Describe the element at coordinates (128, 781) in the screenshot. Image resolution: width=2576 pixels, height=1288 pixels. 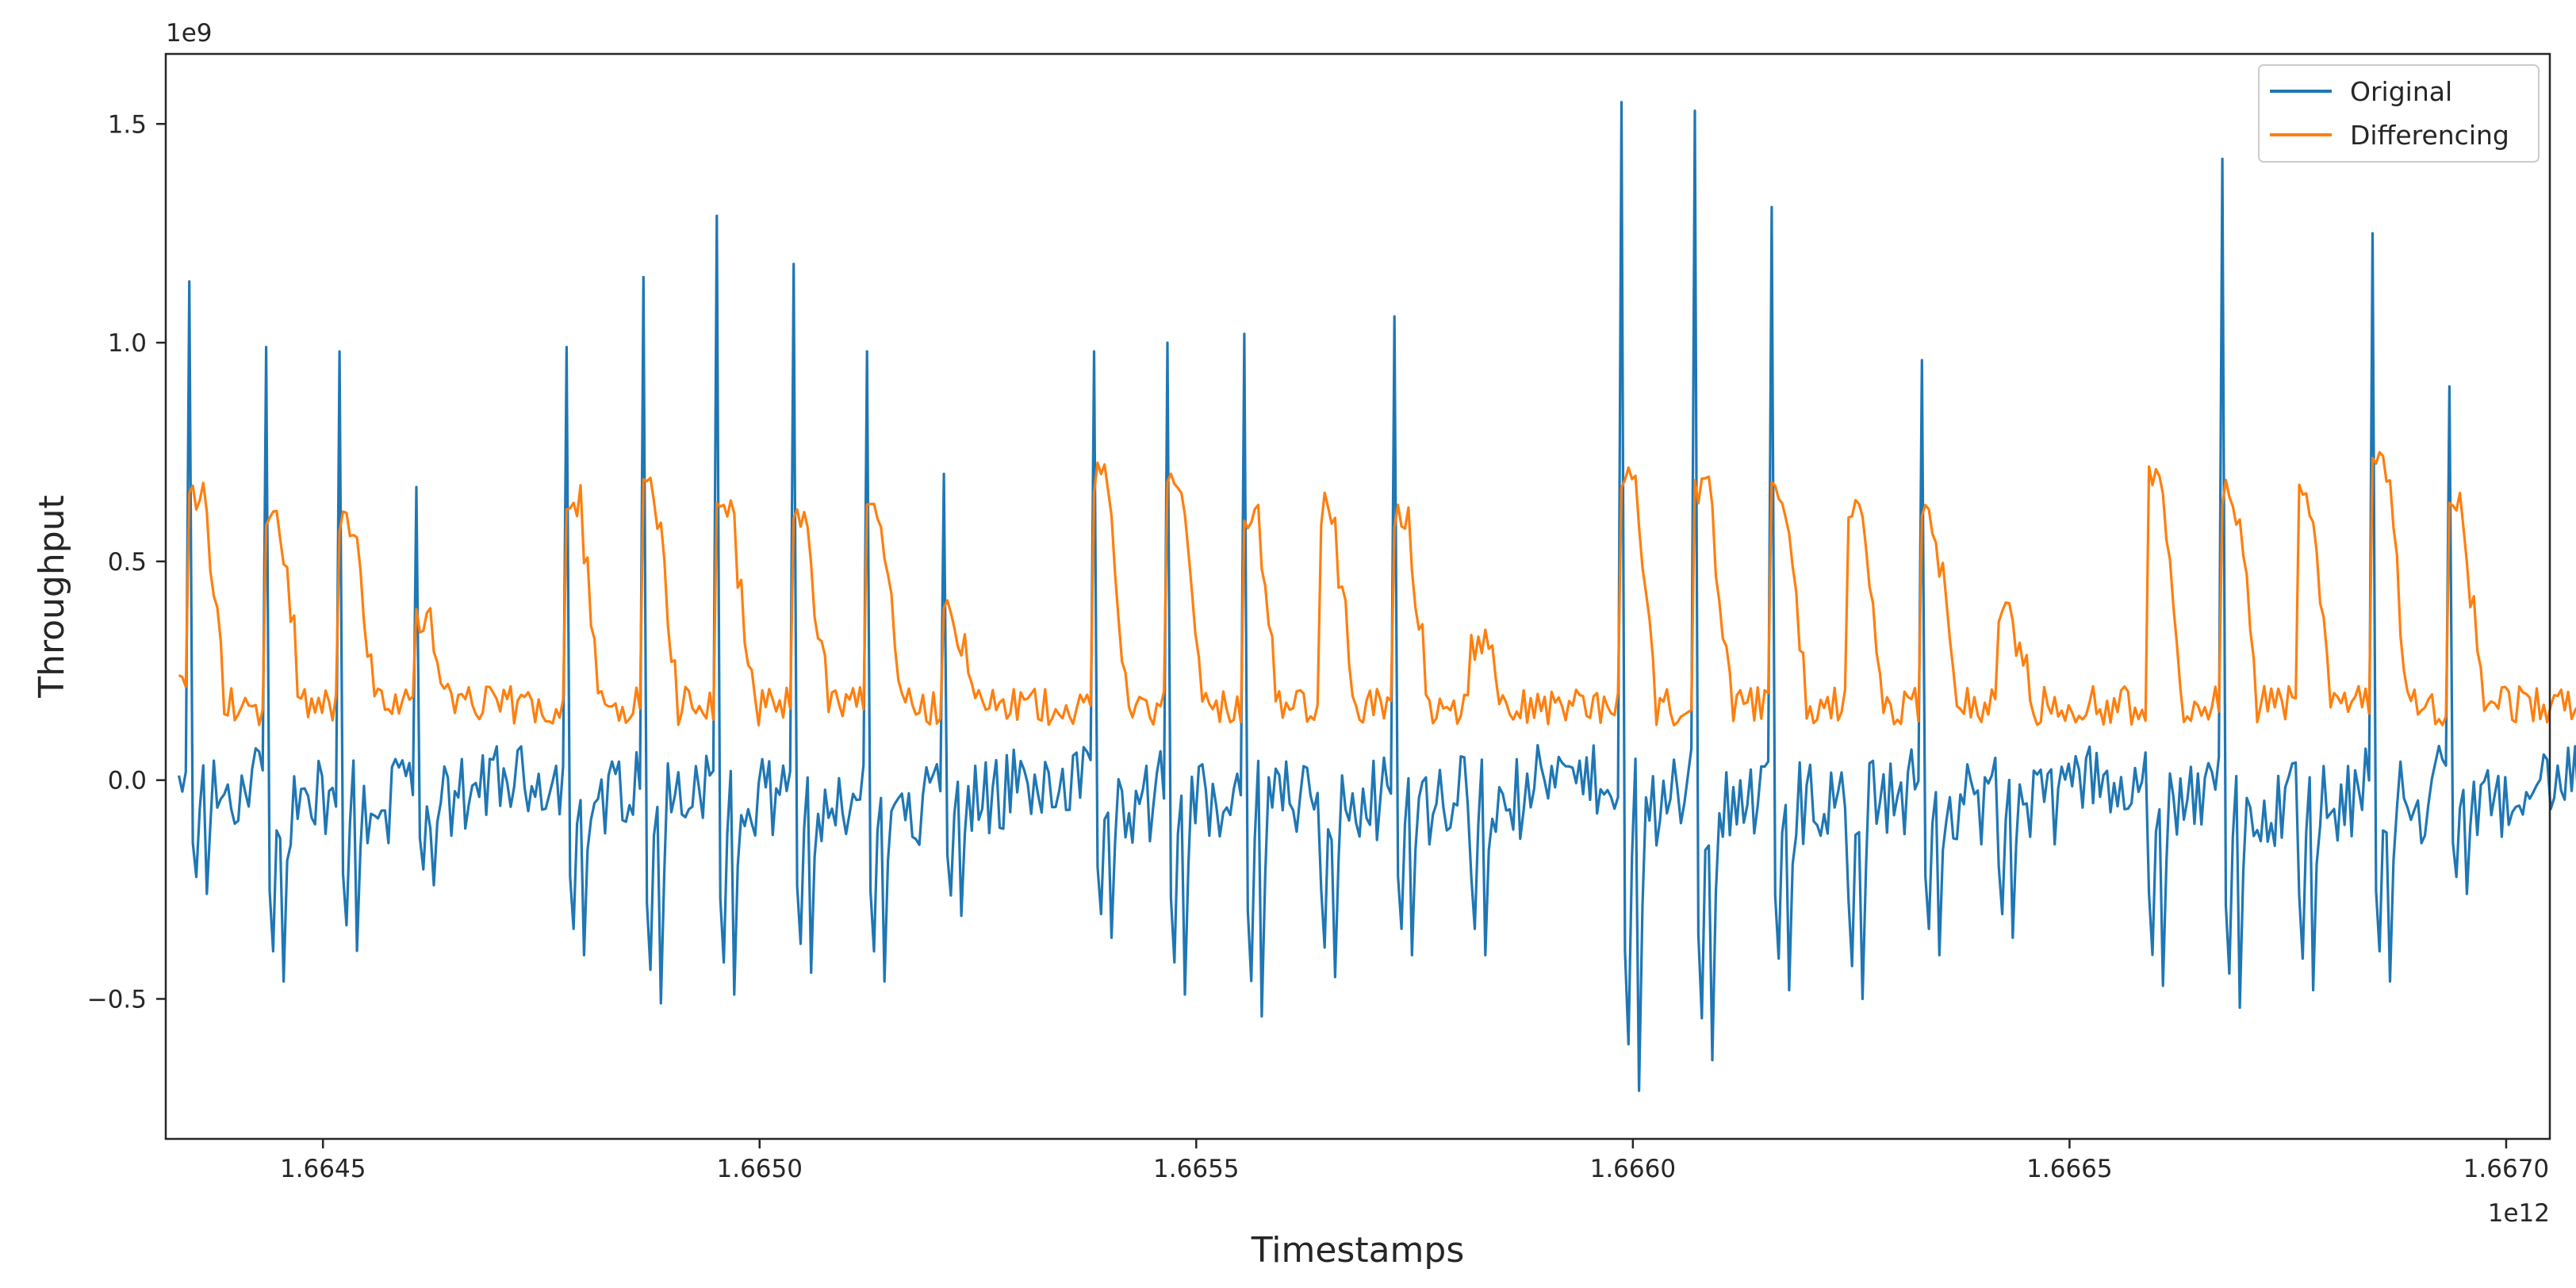
I see `y-tick-label: 0.0` at that location.